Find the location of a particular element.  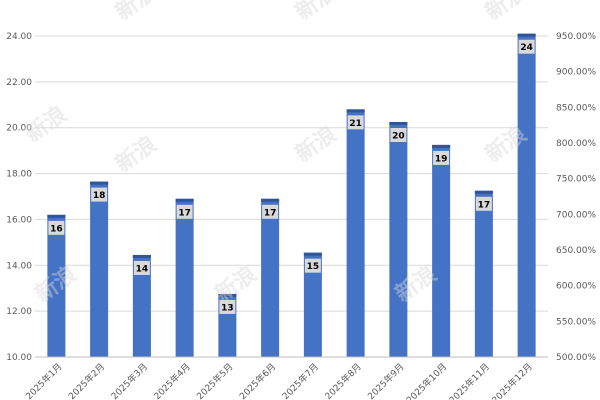

data-label: 20 is located at coordinates (398, 136).